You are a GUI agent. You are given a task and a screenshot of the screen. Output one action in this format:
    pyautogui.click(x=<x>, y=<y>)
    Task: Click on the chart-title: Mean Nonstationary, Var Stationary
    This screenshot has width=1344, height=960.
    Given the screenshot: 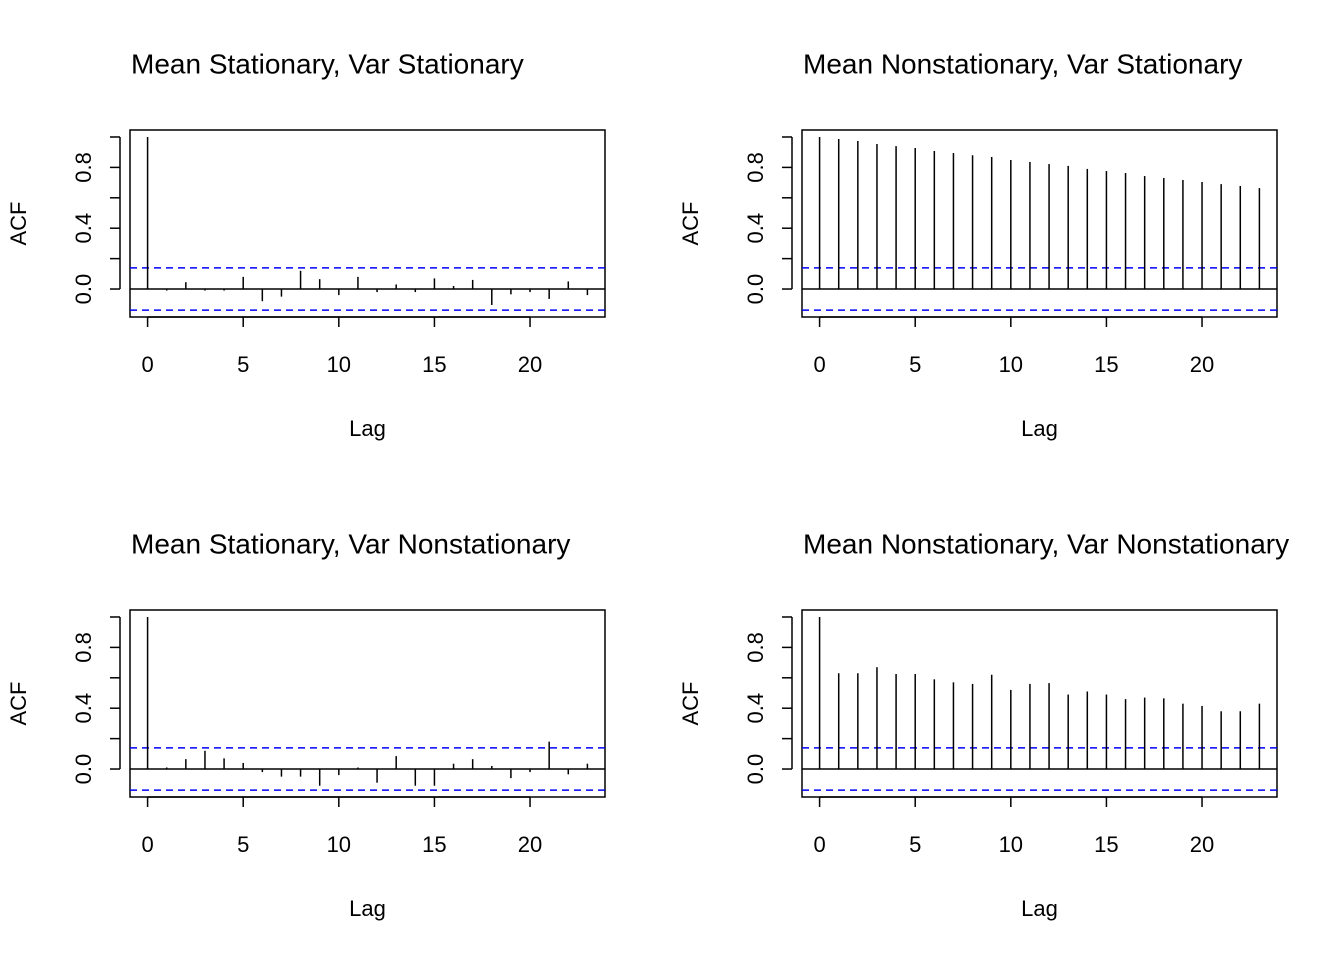 What is the action you would take?
    pyautogui.click(x=1022, y=63)
    